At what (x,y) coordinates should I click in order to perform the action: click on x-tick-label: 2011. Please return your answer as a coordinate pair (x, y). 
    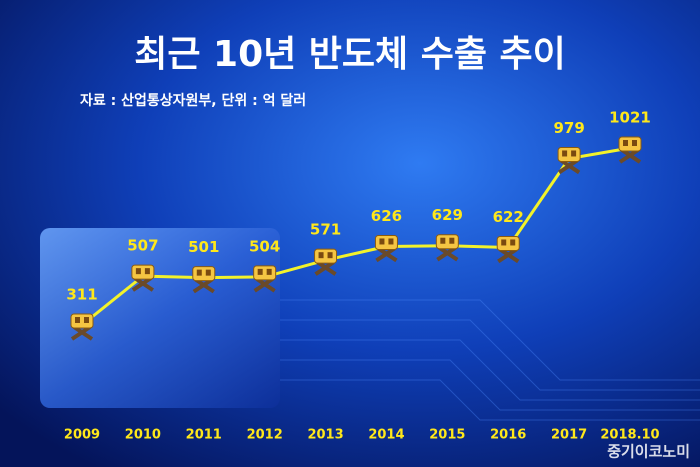
    Looking at the image, I should click on (204, 435).